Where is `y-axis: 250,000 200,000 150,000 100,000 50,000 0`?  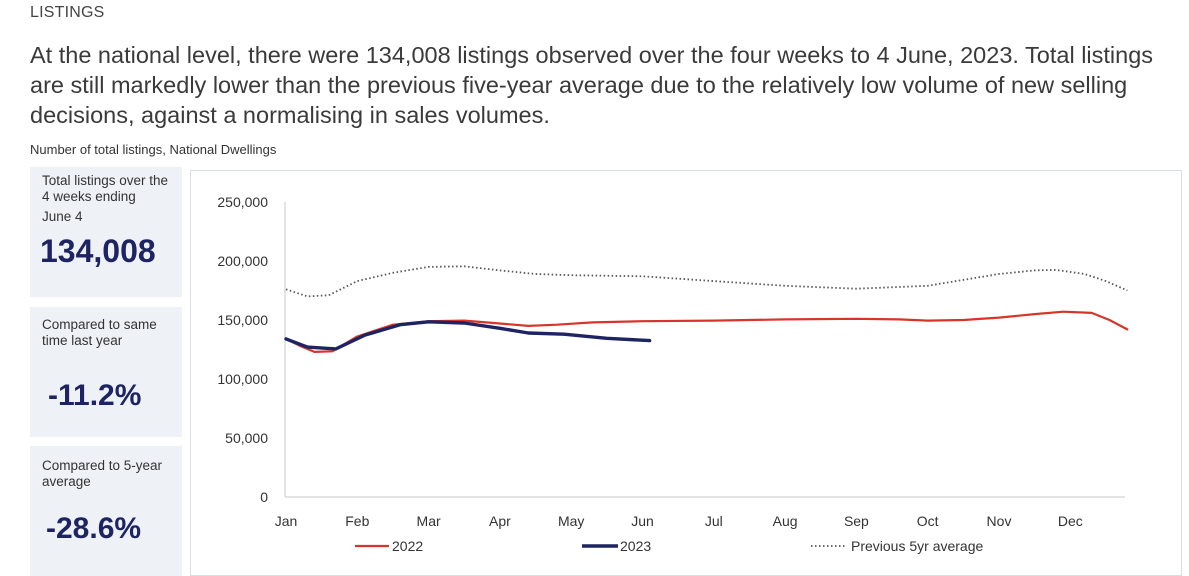 y-axis: 250,000 200,000 150,000 100,000 50,000 0 is located at coordinates (251, 349).